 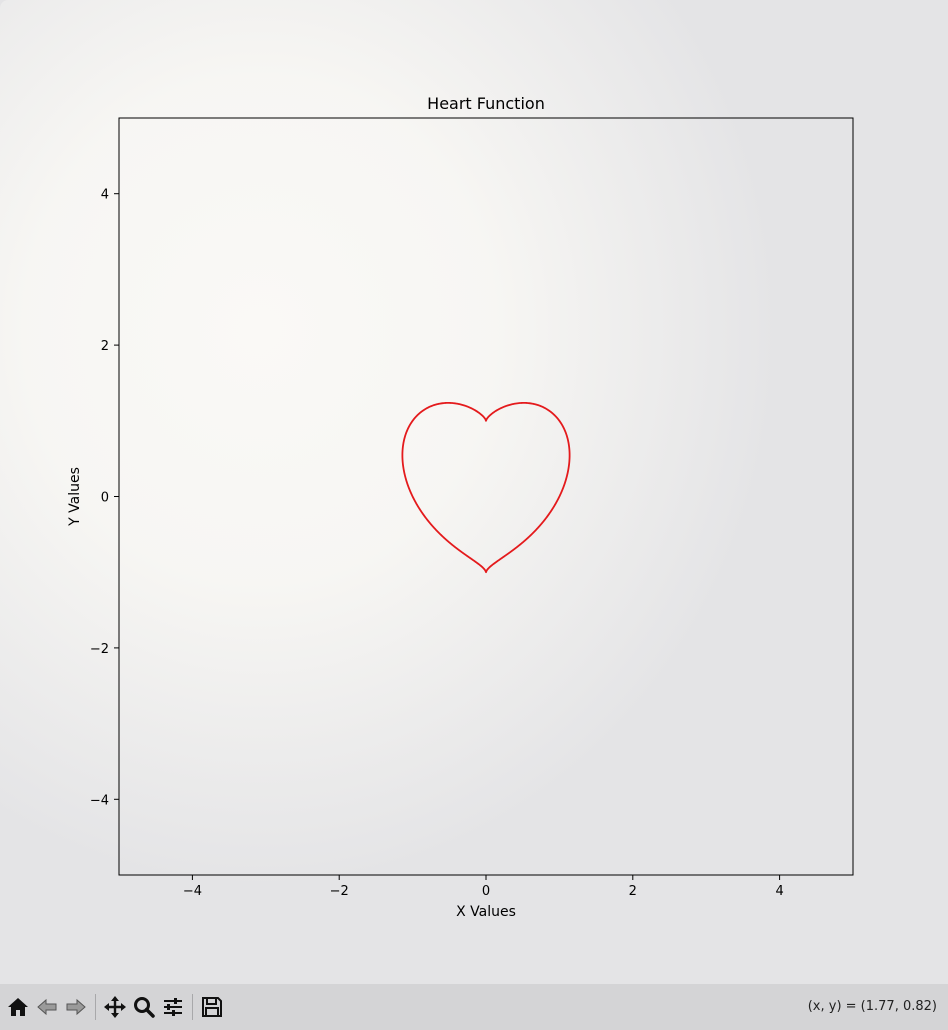 What do you see at coordinates (474, 1007) in the screenshot?
I see `navigation-toolbar: (x, y) = (1.77, 0.82)` at bounding box center [474, 1007].